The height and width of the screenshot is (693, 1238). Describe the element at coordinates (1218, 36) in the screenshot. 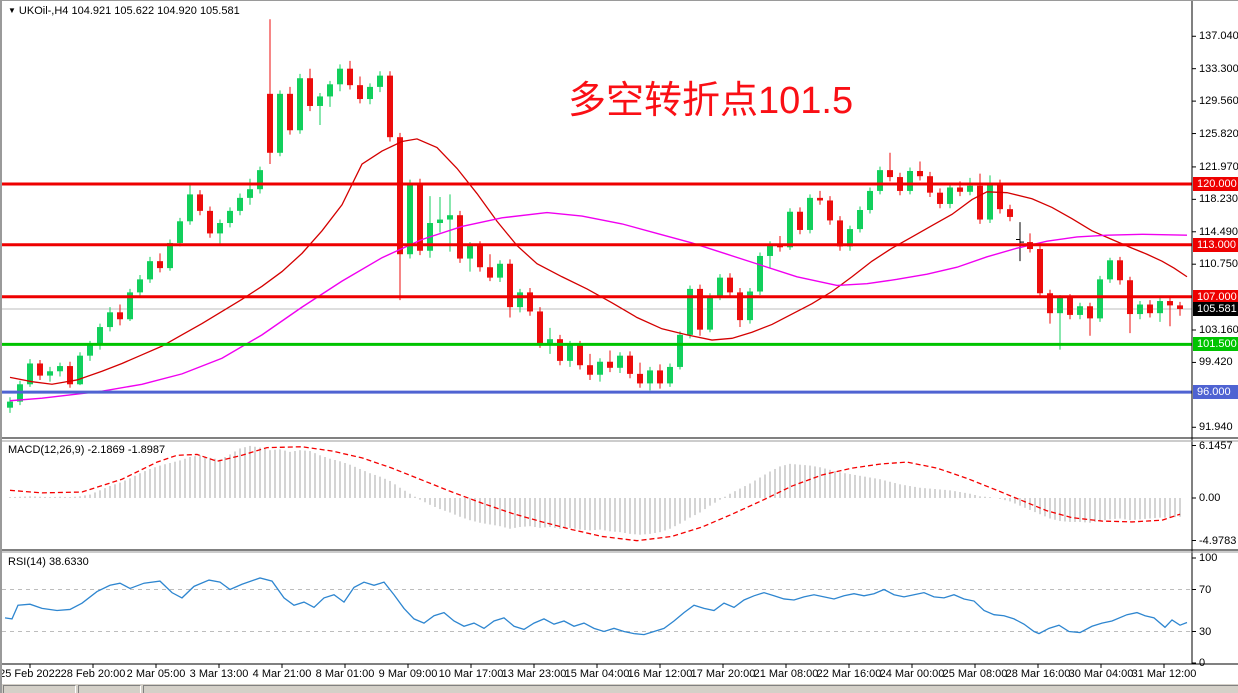

I see `price-tick-label: 137.040` at that location.